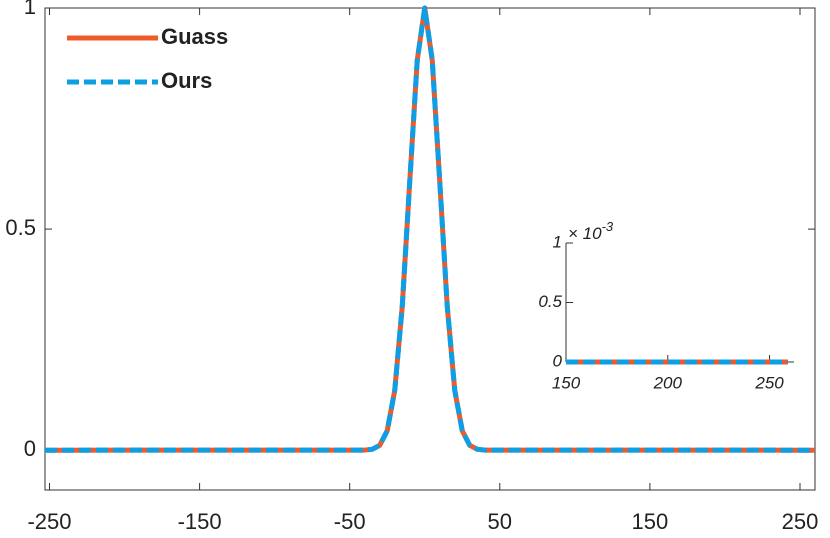 The width and height of the screenshot is (830, 538). I want to click on y-exponent: × 10⁻³, so click(591, 231).